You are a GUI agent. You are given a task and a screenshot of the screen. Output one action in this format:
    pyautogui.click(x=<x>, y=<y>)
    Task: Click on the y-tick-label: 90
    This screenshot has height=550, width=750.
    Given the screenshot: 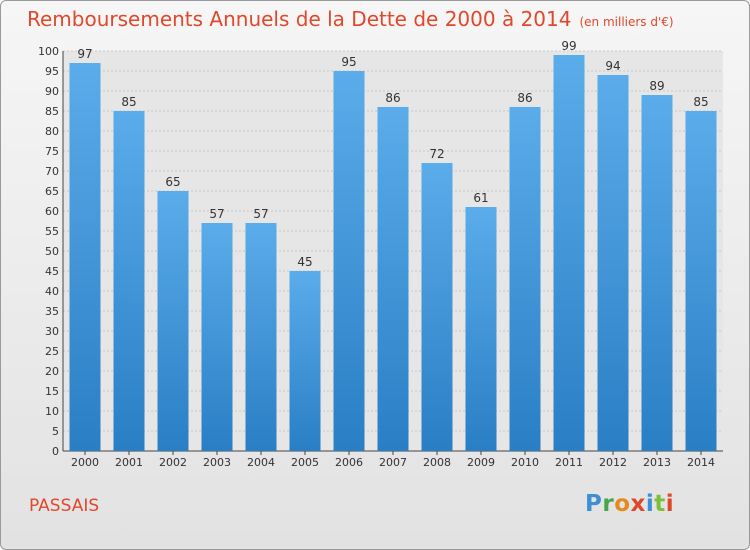 What is the action you would take?
    pyautogui.click(x=52, y=91)
    